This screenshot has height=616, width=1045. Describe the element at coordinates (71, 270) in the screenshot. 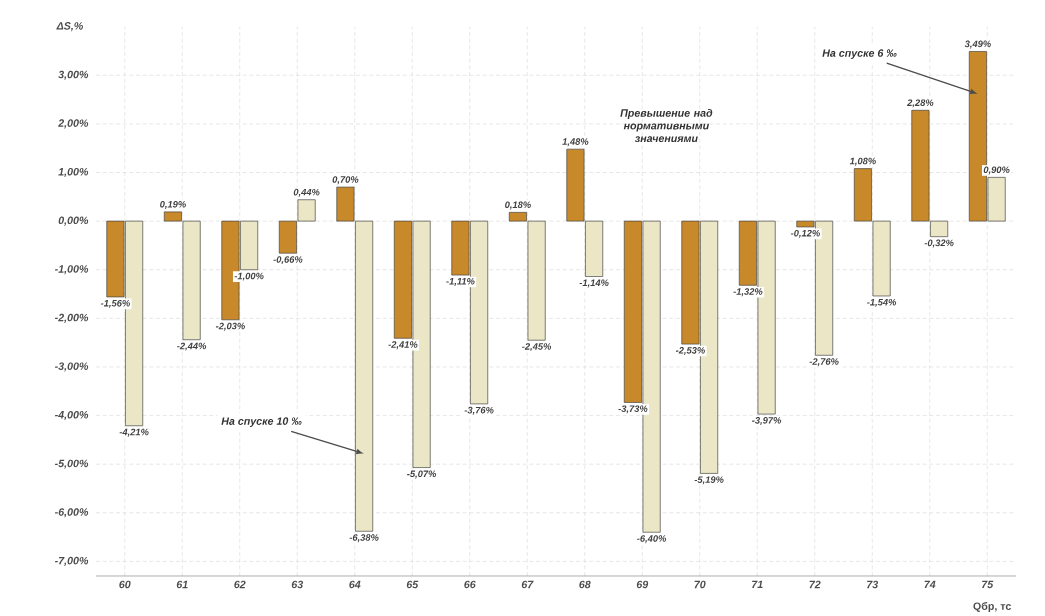

I see `y-tick-label: -1,00%` at that location.